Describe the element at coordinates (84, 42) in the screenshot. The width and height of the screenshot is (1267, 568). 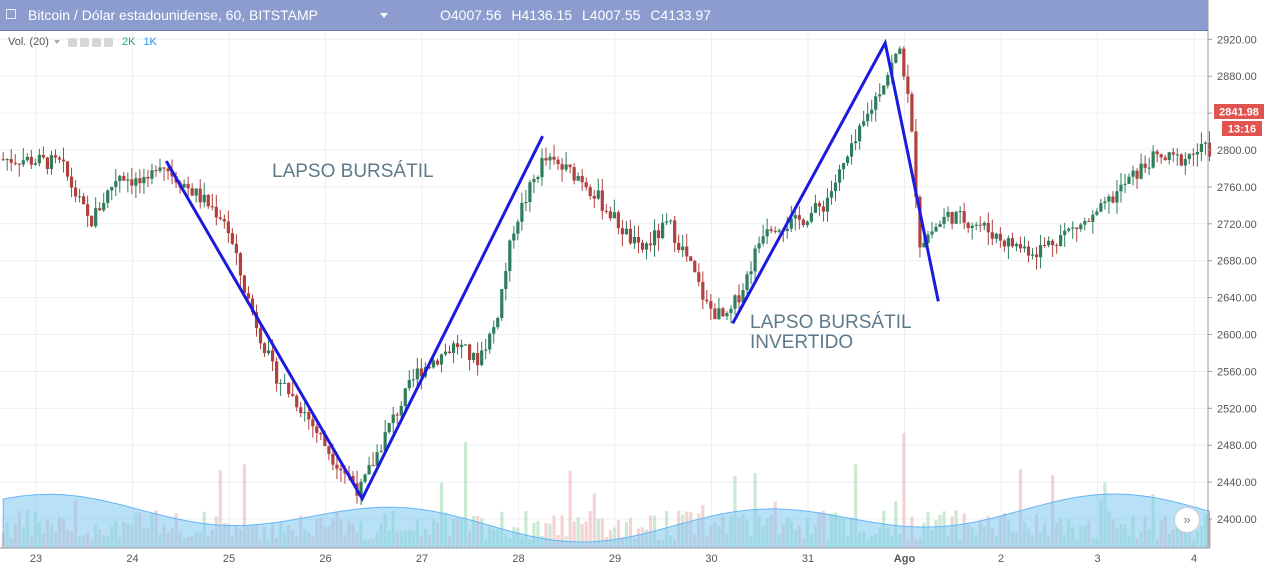
I see `gear-icon` at that location.